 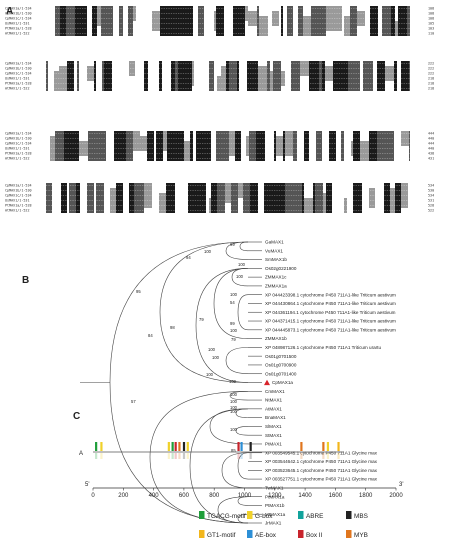 I want to click on sequence-end-position: 530, so click(x=431, y=191).